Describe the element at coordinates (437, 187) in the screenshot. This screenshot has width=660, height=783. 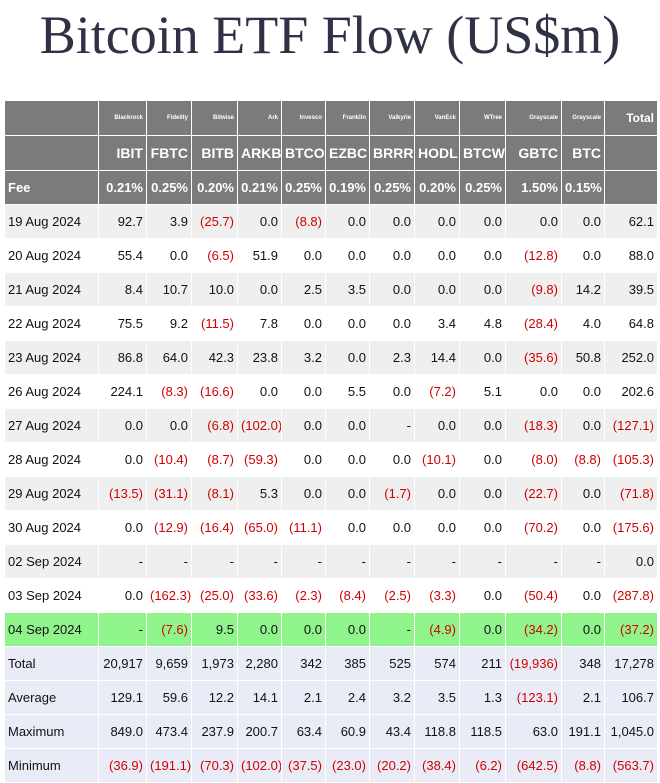
I see `fee-value: 0.20%` at that location.